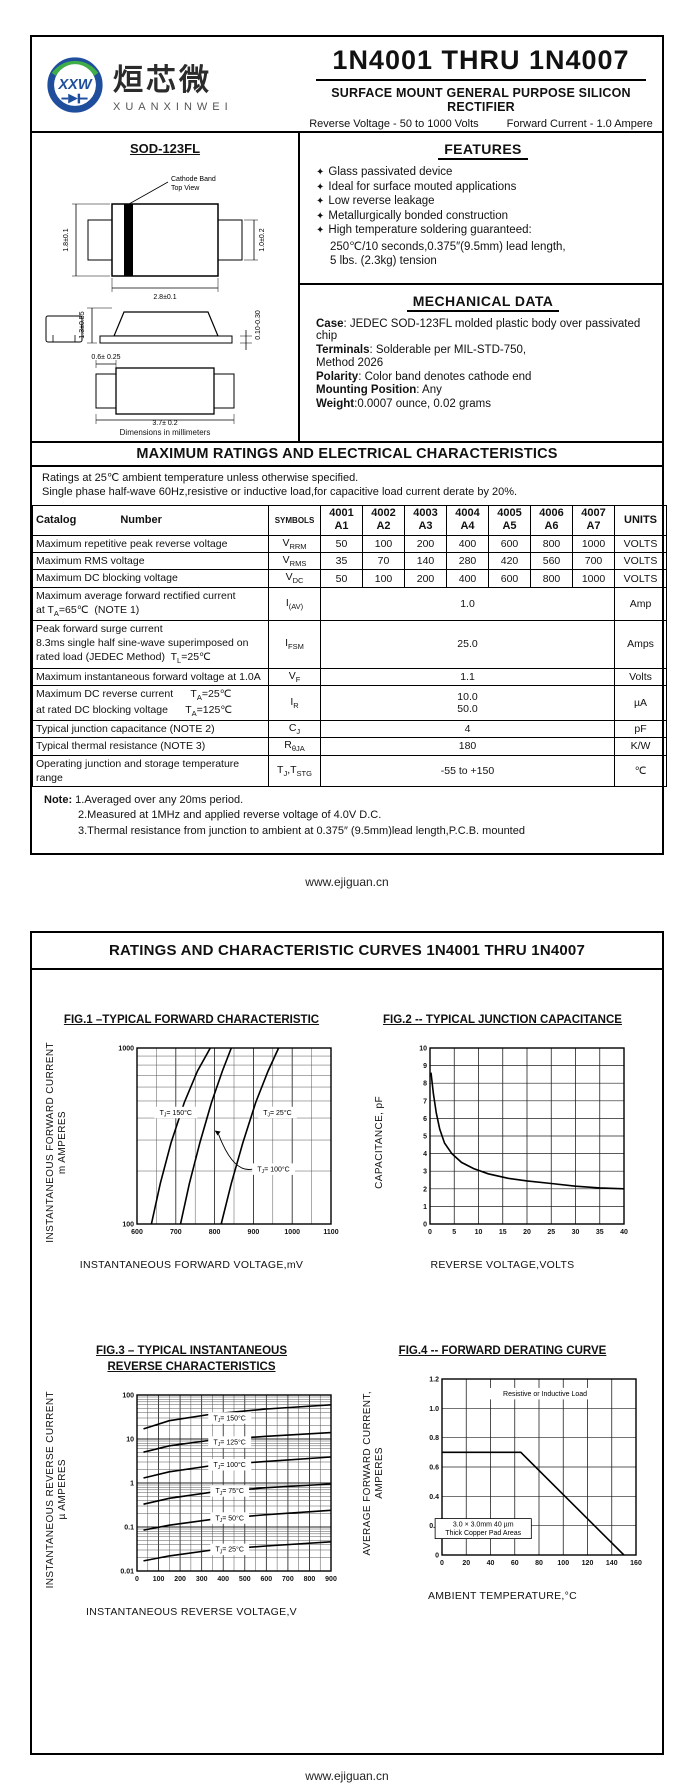  Describe the element at coordinates (527, 1232) in the screenshot. I see `svg-text: 20` at that location.